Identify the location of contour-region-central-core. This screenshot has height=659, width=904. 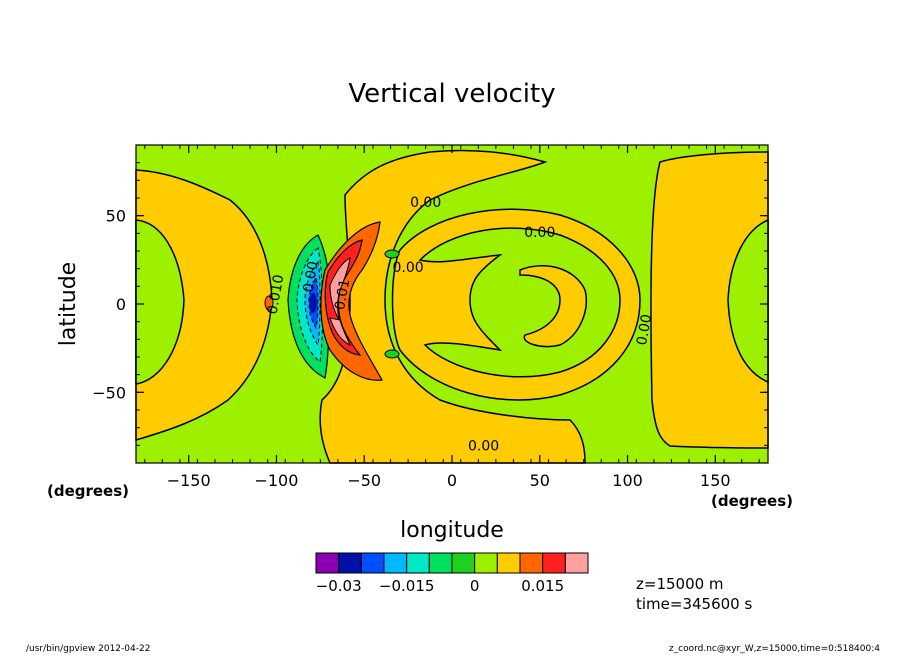
(553, 306).